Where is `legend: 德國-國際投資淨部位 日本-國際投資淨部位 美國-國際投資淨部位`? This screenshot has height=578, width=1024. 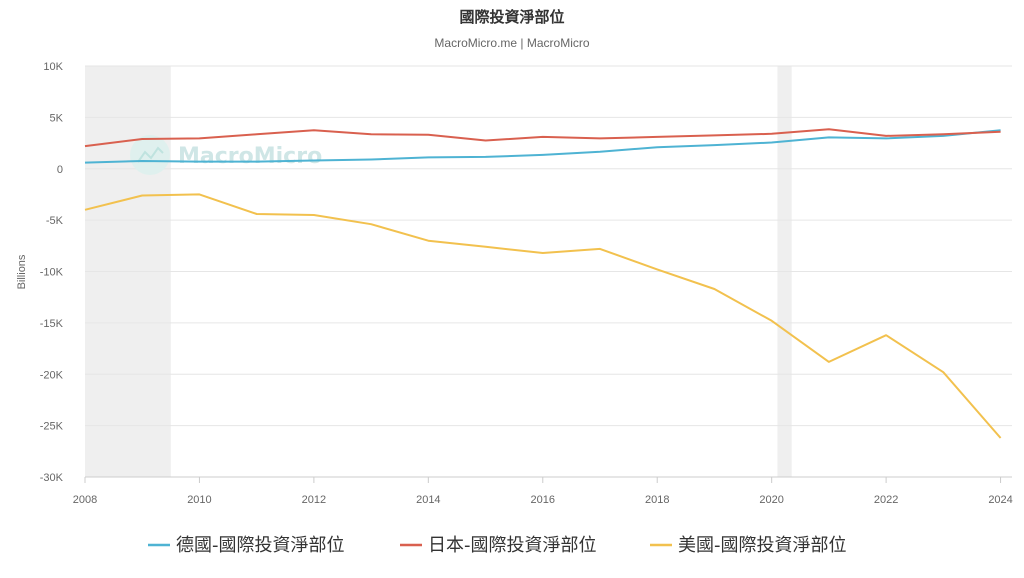 legend: 德國-國際投資淨部位 日本-國際投資淨部位 美國-國際投資淨部位 is located at coordinates (497, 545).